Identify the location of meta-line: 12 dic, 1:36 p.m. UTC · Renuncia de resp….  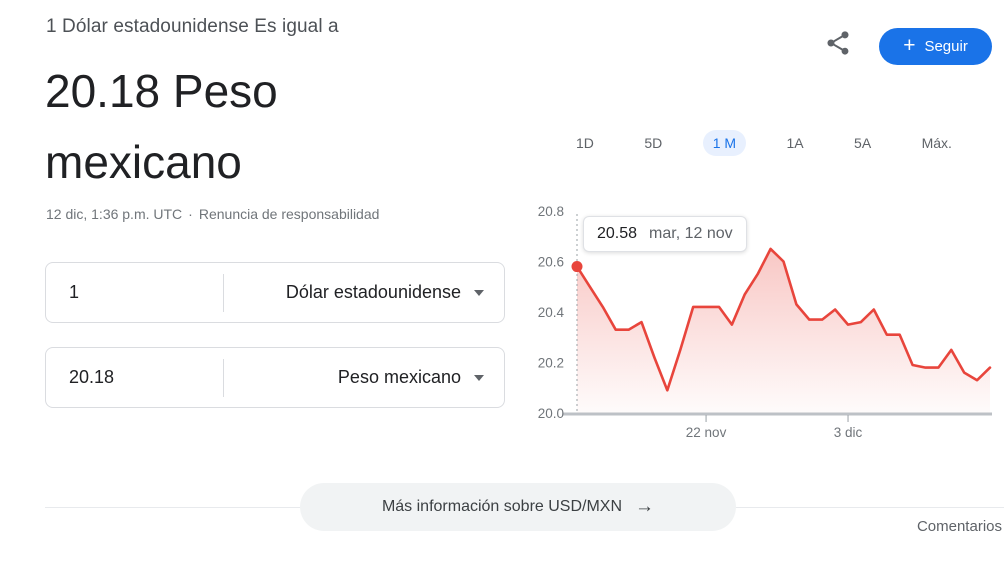
(212, 214).